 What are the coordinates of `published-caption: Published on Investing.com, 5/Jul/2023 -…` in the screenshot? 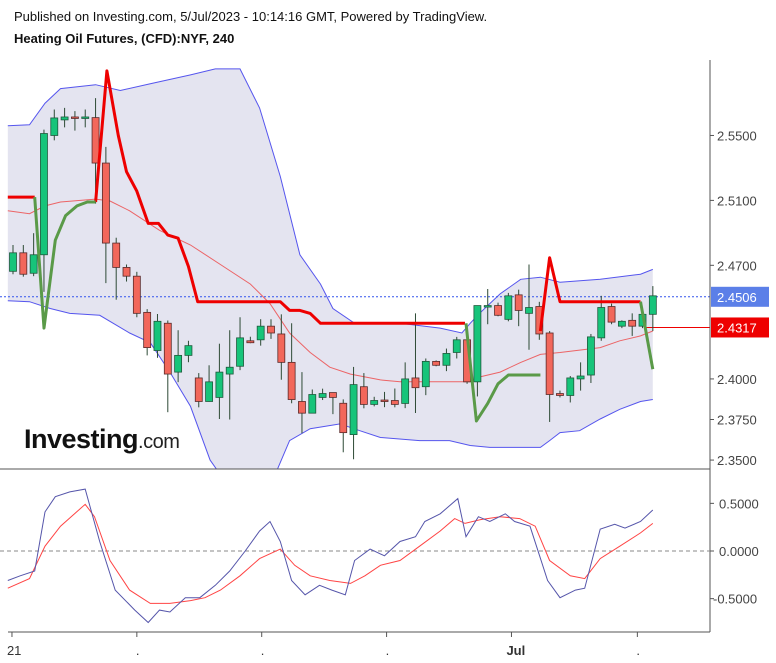 It's located at (251, 16).